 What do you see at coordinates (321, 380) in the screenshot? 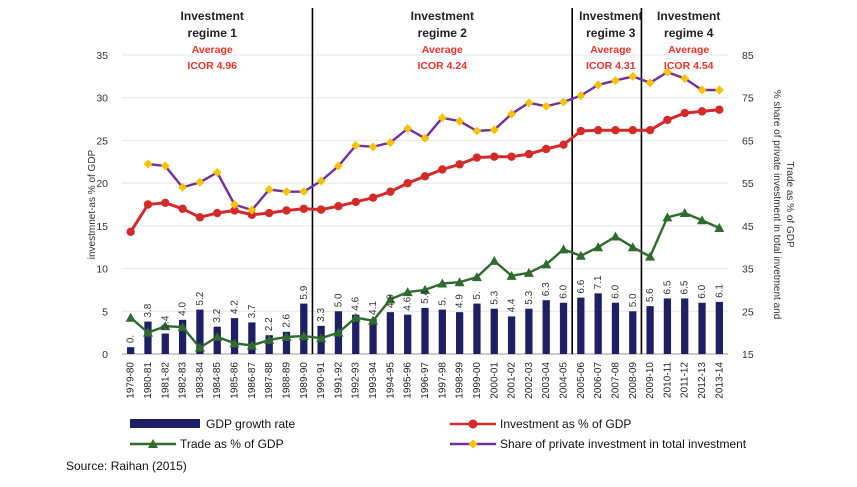
I see `x-tick-label: 1990-91` at bounding box center [321, 380].